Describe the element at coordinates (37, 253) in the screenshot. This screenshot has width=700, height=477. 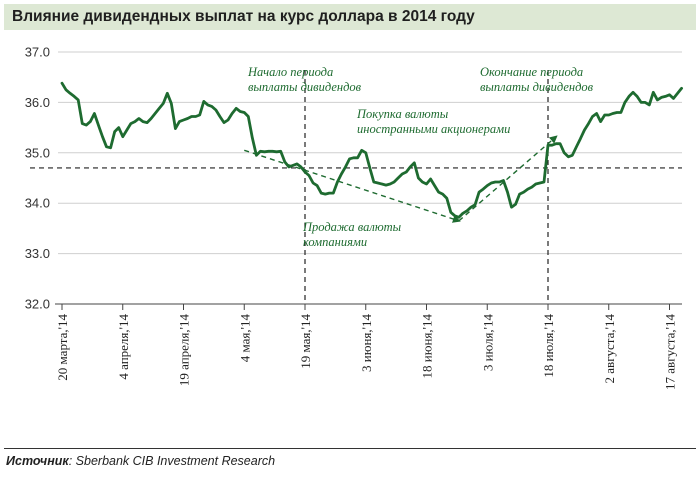
I see `y-tick-label: 33.0` at that location.